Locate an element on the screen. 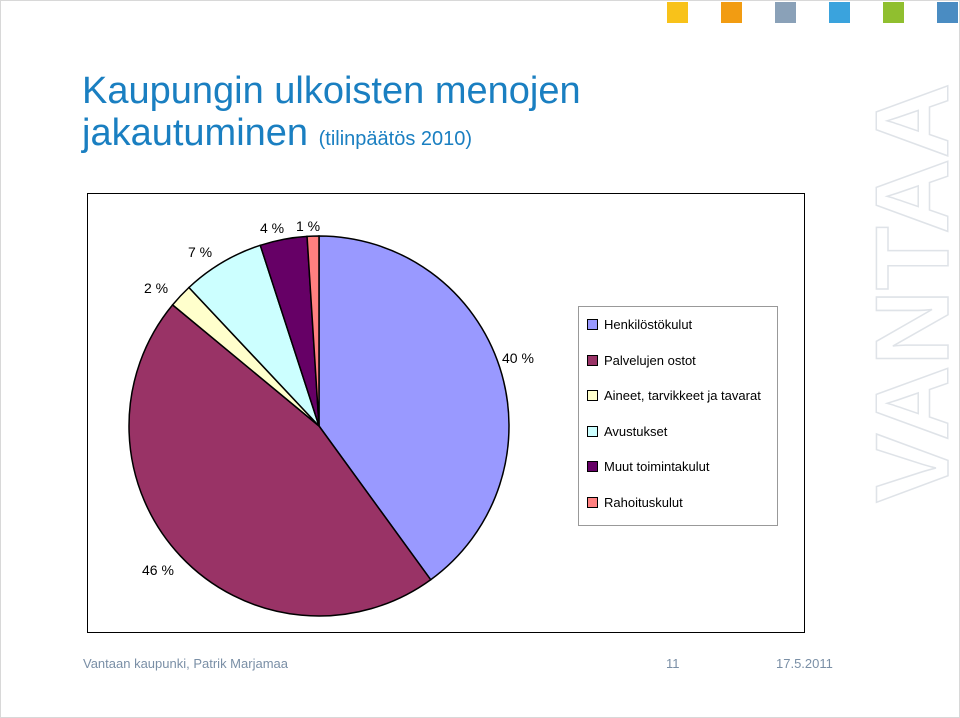  pie-data-label: 4 % is located at coordinates (272, 228).